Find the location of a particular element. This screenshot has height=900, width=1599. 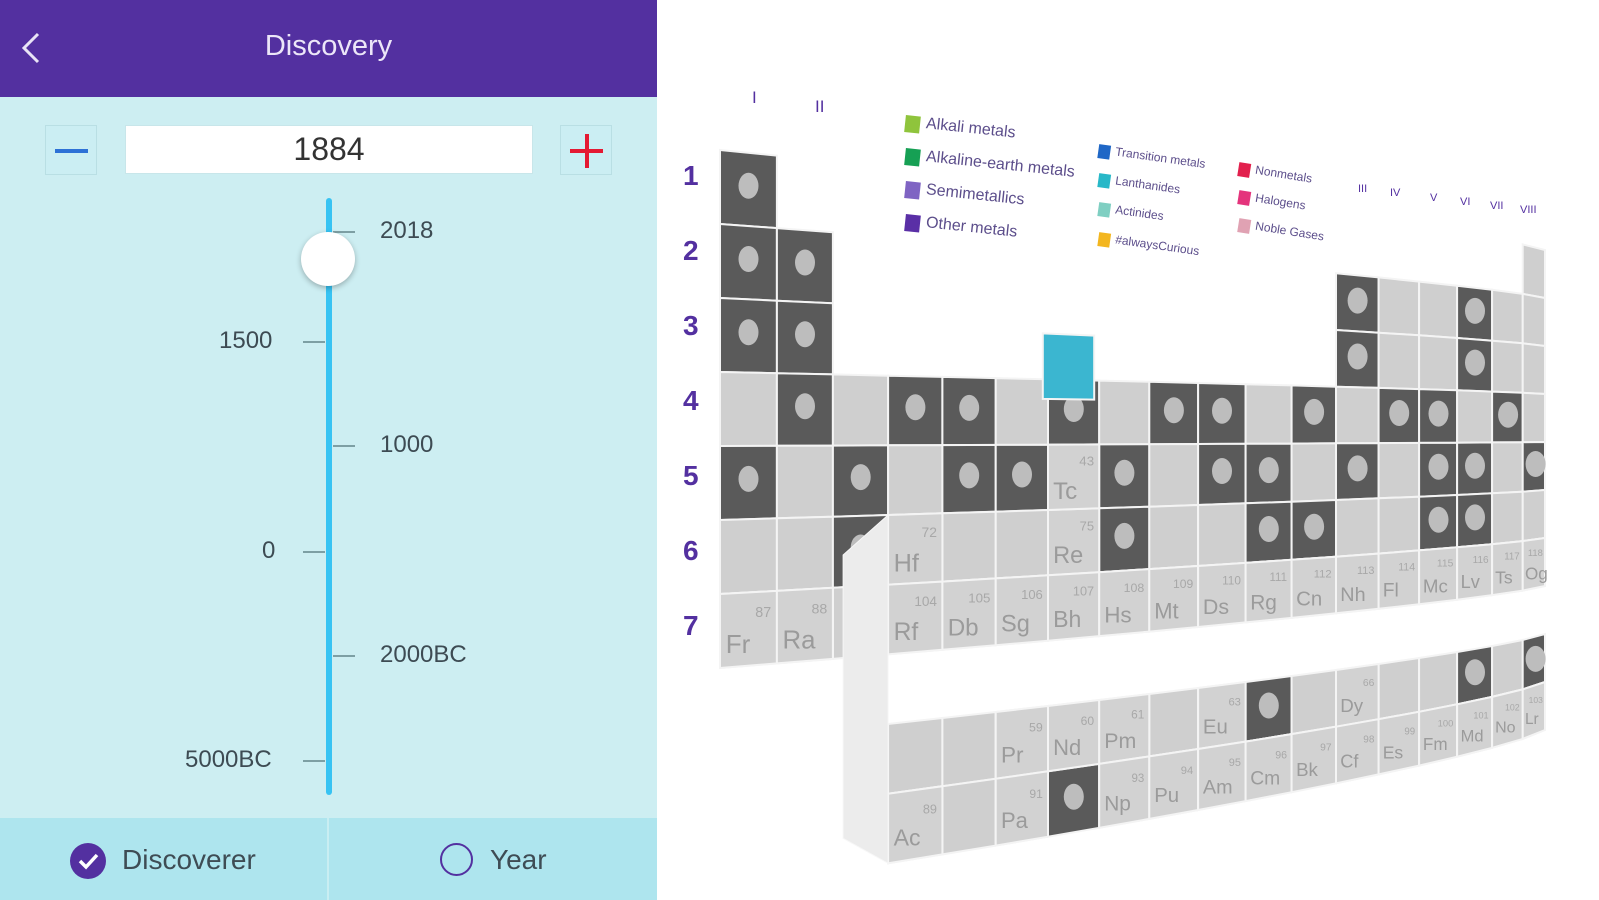

discoverer-label: Discoverer is located at coordinates (189, 859).